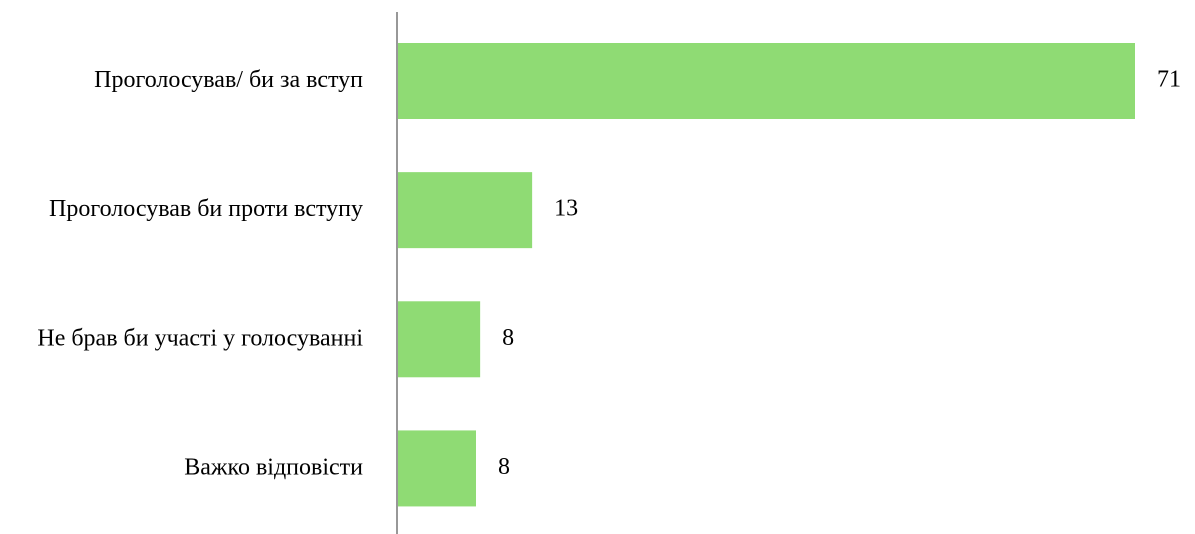  What do you see at coordinates (566, 209) in the screenshot?
I see `value-label: 13` at bounding box center [566, 209].